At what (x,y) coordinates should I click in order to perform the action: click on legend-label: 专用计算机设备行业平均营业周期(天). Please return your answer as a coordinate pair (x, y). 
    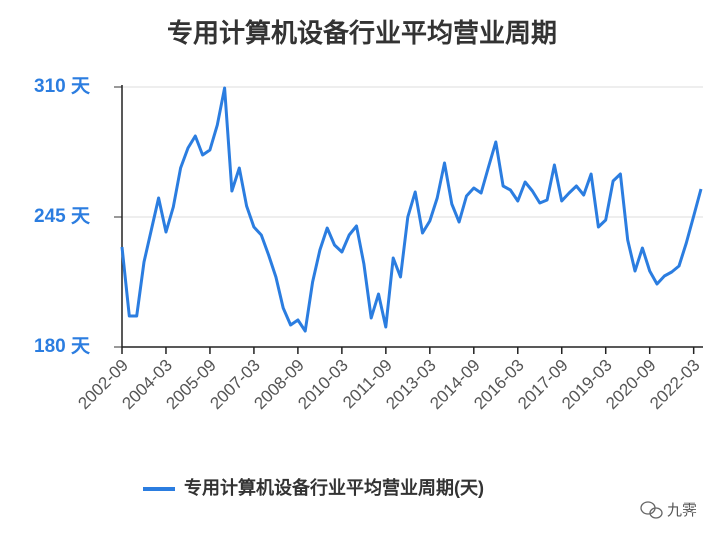
    Looking at the image, I should click on (334, 487).